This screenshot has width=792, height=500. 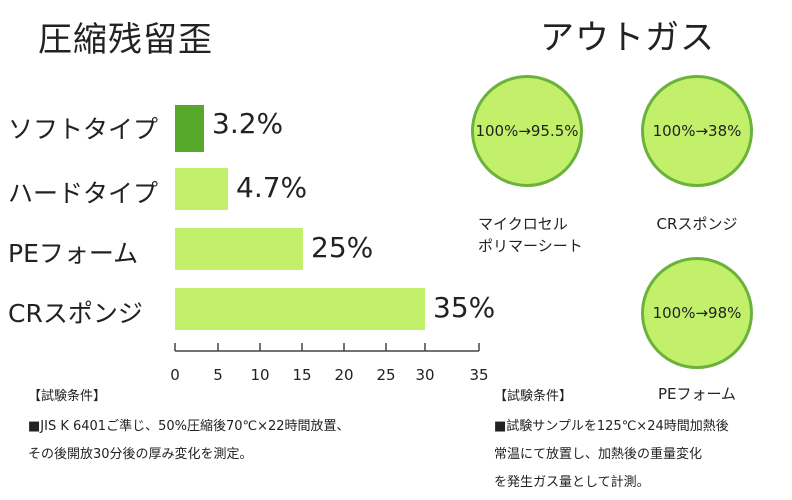 What do you see at coordinates (342, 247) in the screenshot?
I see `value-label: 25%` at bounding box center [342, 247].